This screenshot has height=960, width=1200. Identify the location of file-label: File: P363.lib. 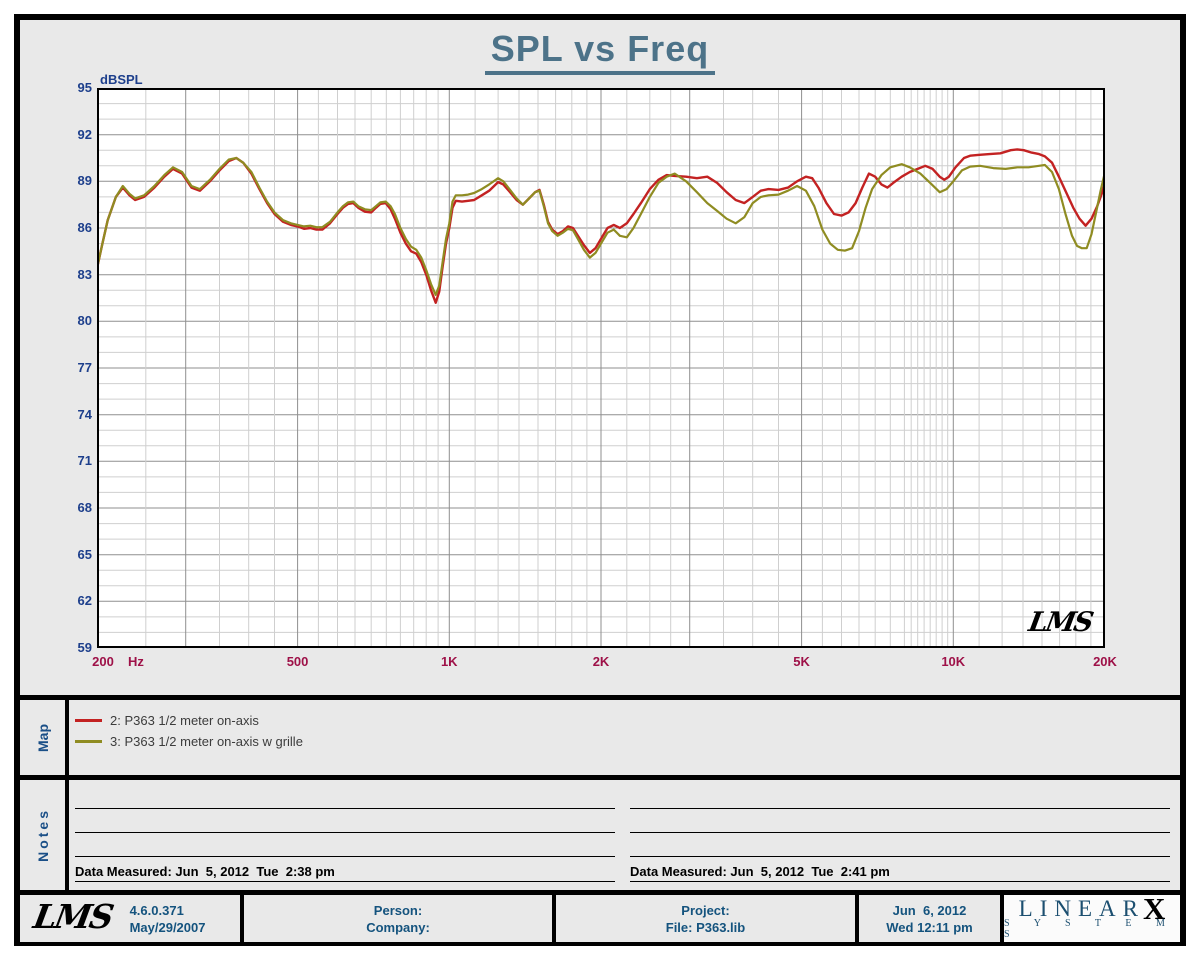
(705, 927).